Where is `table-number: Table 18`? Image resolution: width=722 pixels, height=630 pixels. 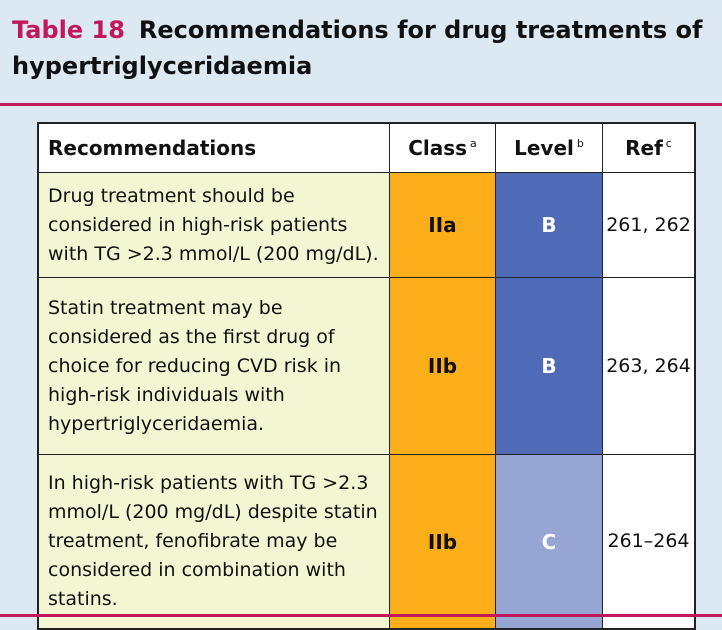 table-number: Table 18 is located at coordinates (68, 30).